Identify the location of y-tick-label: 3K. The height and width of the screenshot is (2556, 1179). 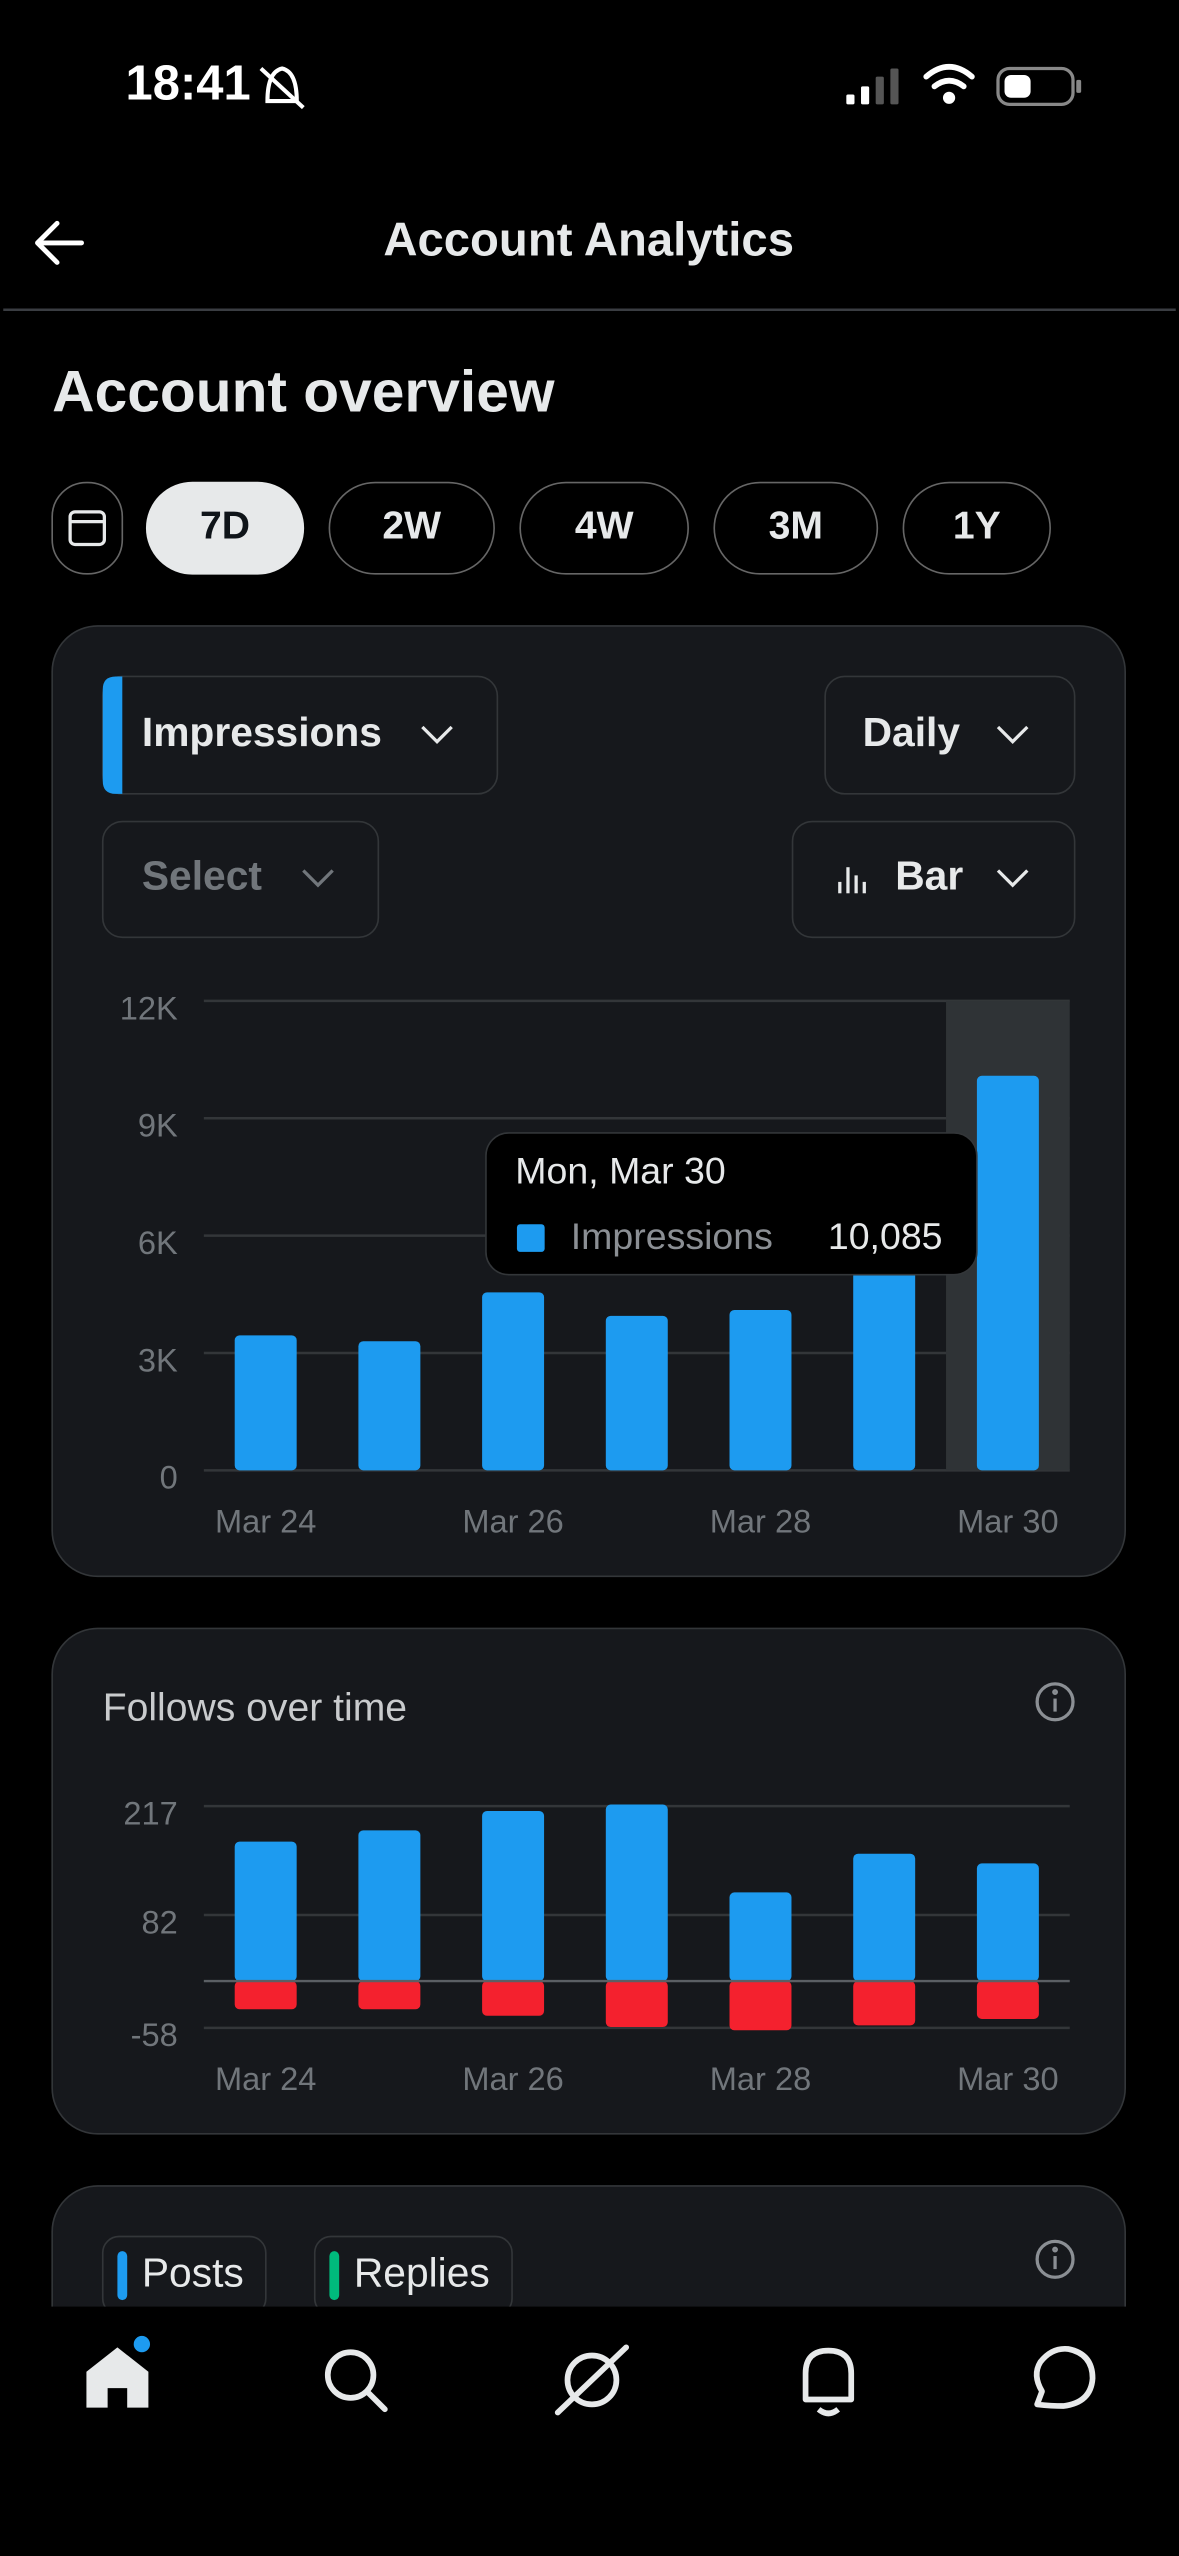
(158, 1359).